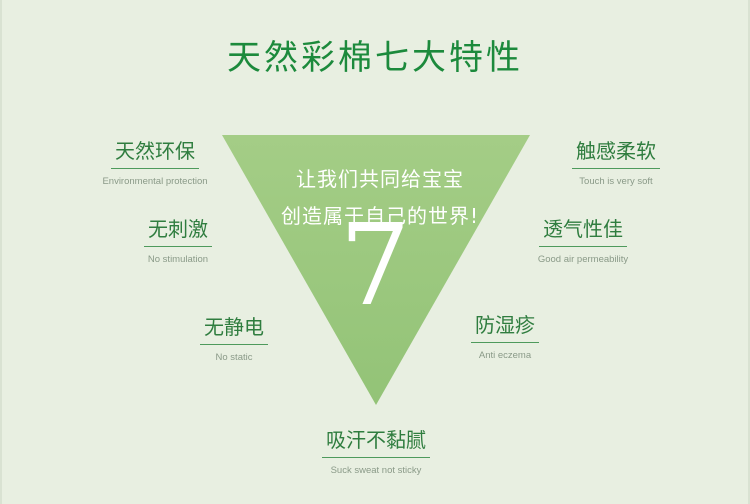 The width and height of the screenshot is (750, 504). What do you see at coordinates (155, 181) in the screenshot?
I see `feature-en-label: Environmental protection` at bounding box center [155, 181].